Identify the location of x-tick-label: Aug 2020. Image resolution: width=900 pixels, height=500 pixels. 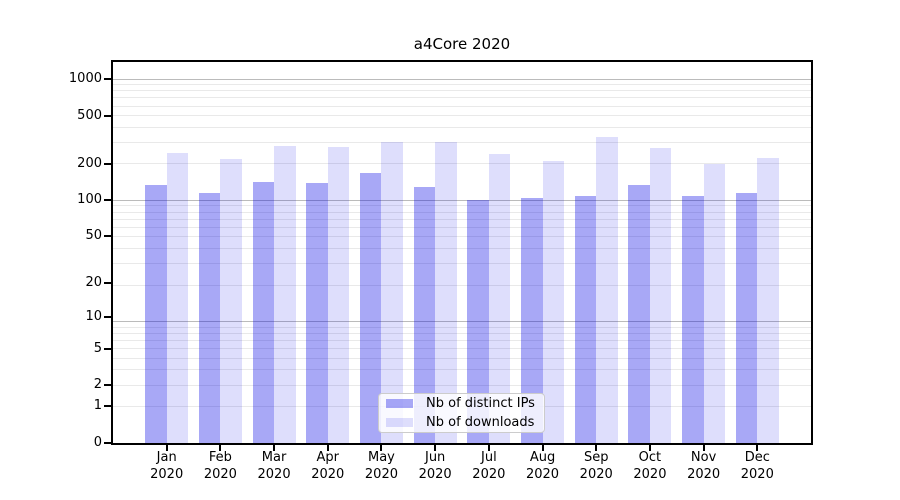
(543, 466).